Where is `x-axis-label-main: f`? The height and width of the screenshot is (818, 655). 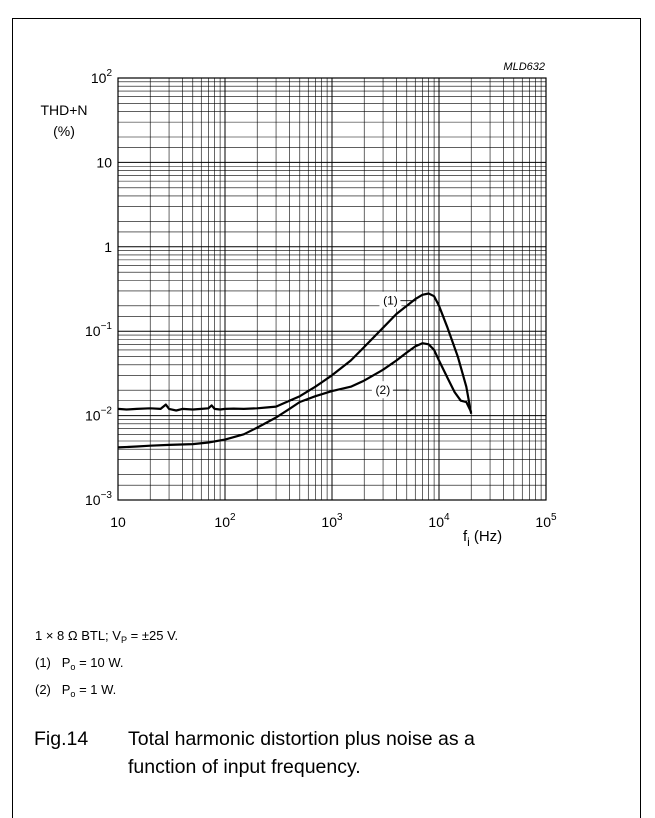 x-axis-label-main: f is located at coordinates (465, 536).